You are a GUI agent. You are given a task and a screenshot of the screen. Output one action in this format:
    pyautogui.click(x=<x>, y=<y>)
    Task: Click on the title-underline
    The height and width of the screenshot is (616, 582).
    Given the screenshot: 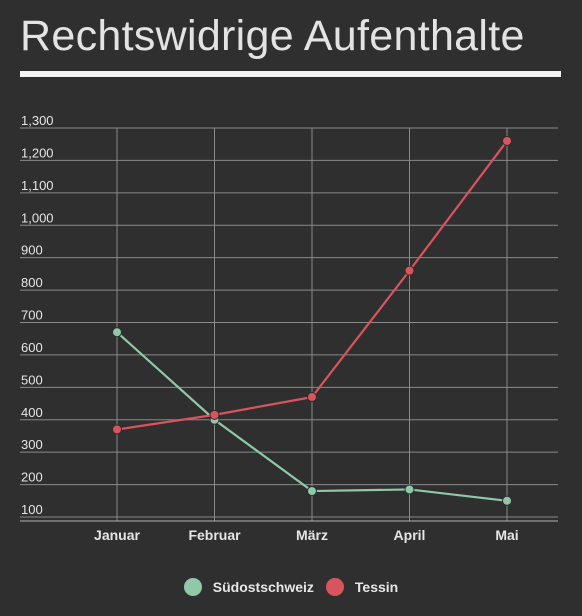 What is the action you would take?
    pyautogui.click(x=290, y=74)
    